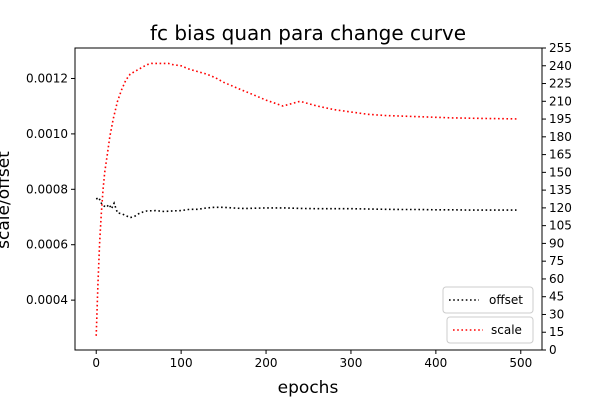  I want to click on legend-offset-label: offset, so click(506, 300).